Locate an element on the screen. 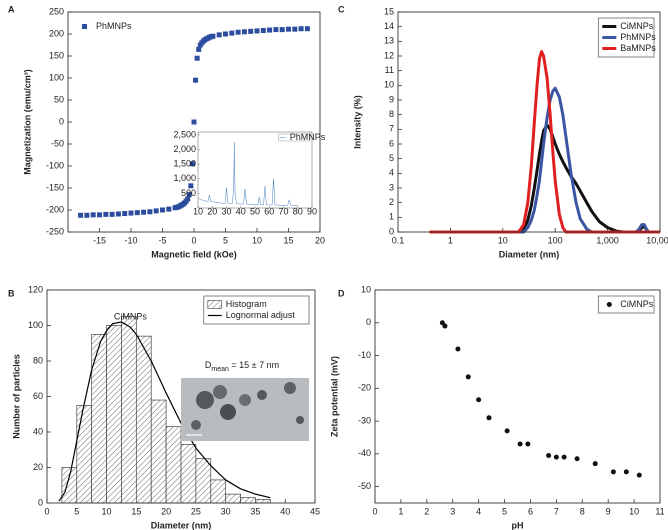 The height and width of the screenshot is (530, 668). panel-letter: D is located at coordinates (341, 293).